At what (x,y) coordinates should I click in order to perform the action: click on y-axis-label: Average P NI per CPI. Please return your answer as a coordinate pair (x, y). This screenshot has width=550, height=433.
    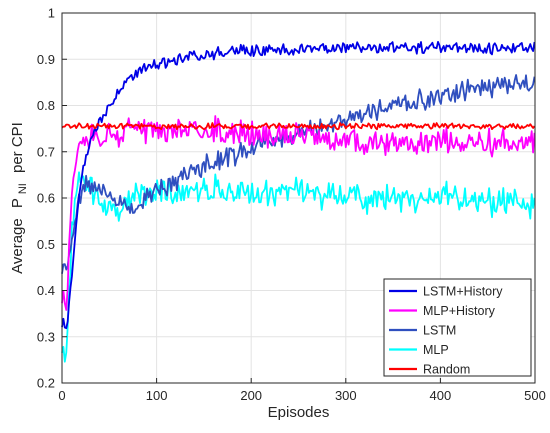
    Looking at the image, I should click on (19, 198).